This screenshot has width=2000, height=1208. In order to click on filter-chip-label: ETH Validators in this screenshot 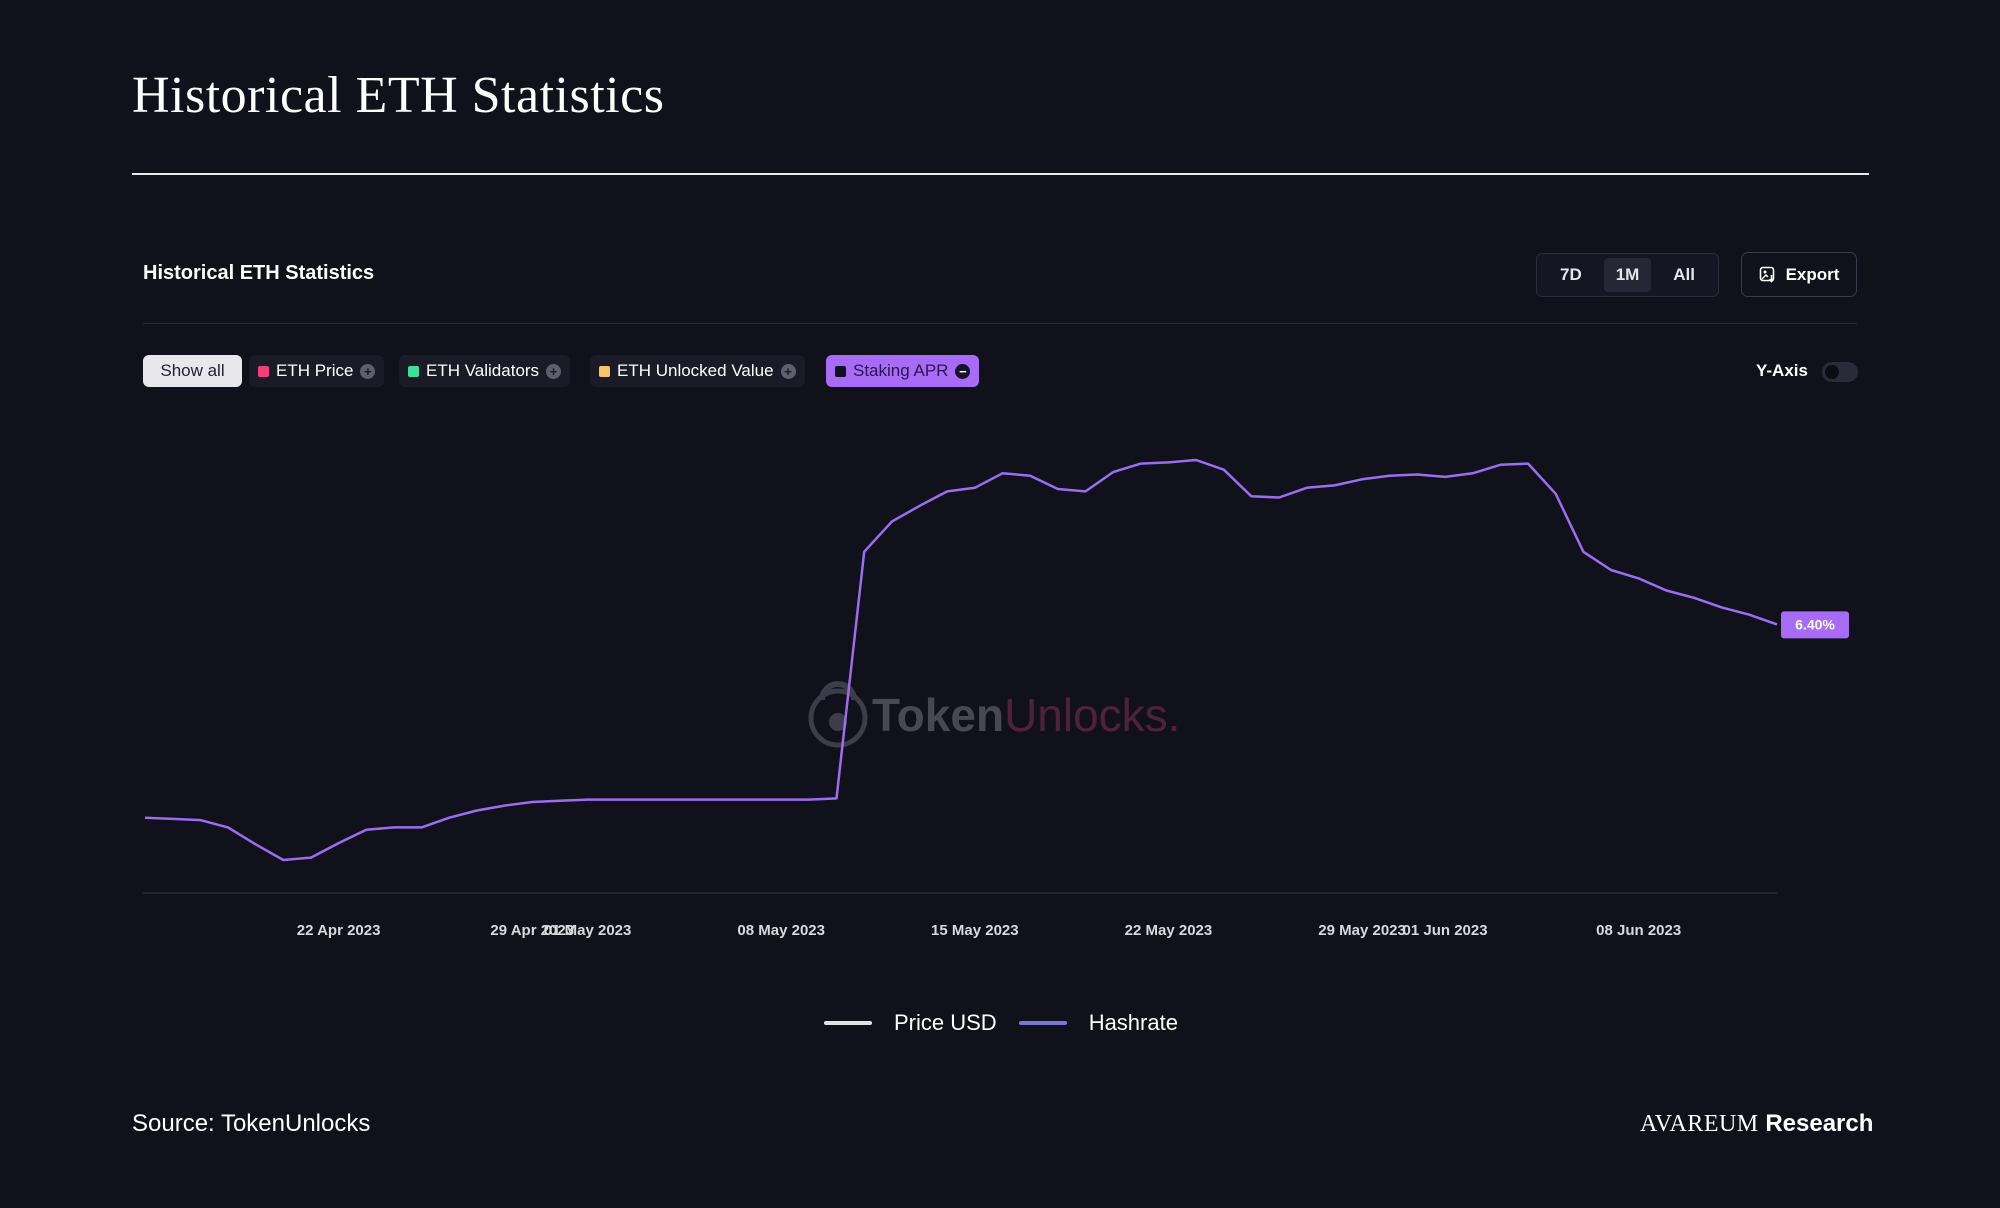, I will do `click(483, 370)`.